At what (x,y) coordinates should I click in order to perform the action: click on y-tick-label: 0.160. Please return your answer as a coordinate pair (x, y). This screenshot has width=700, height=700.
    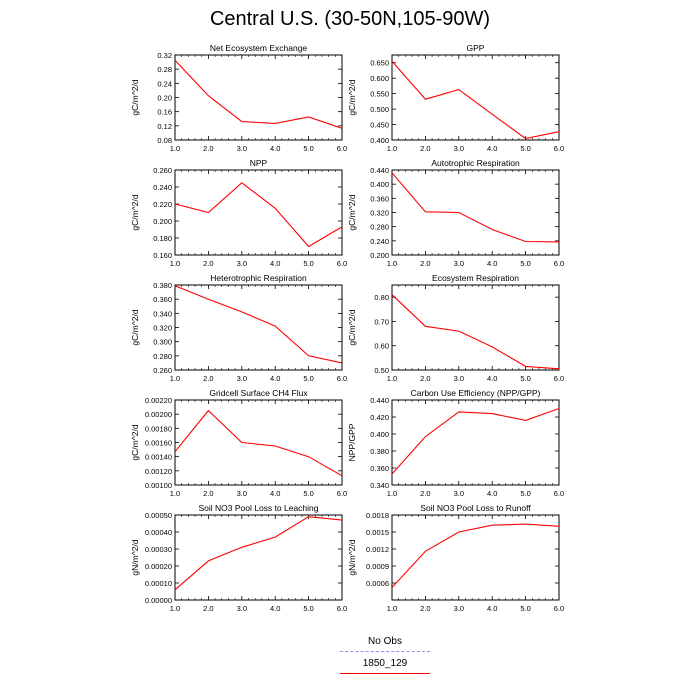
    Looking at the image, I should click on (162, 255).